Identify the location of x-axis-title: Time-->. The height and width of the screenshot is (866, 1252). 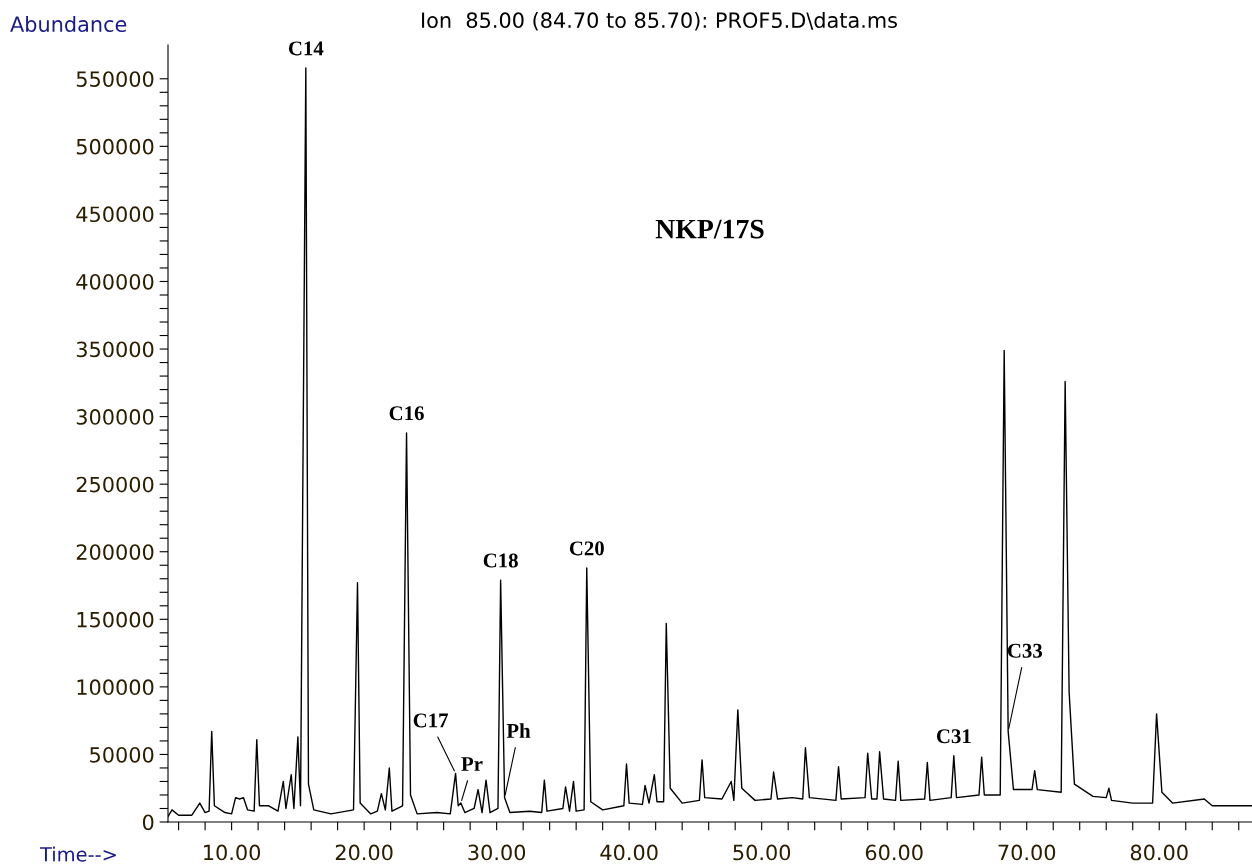
(77, 854).